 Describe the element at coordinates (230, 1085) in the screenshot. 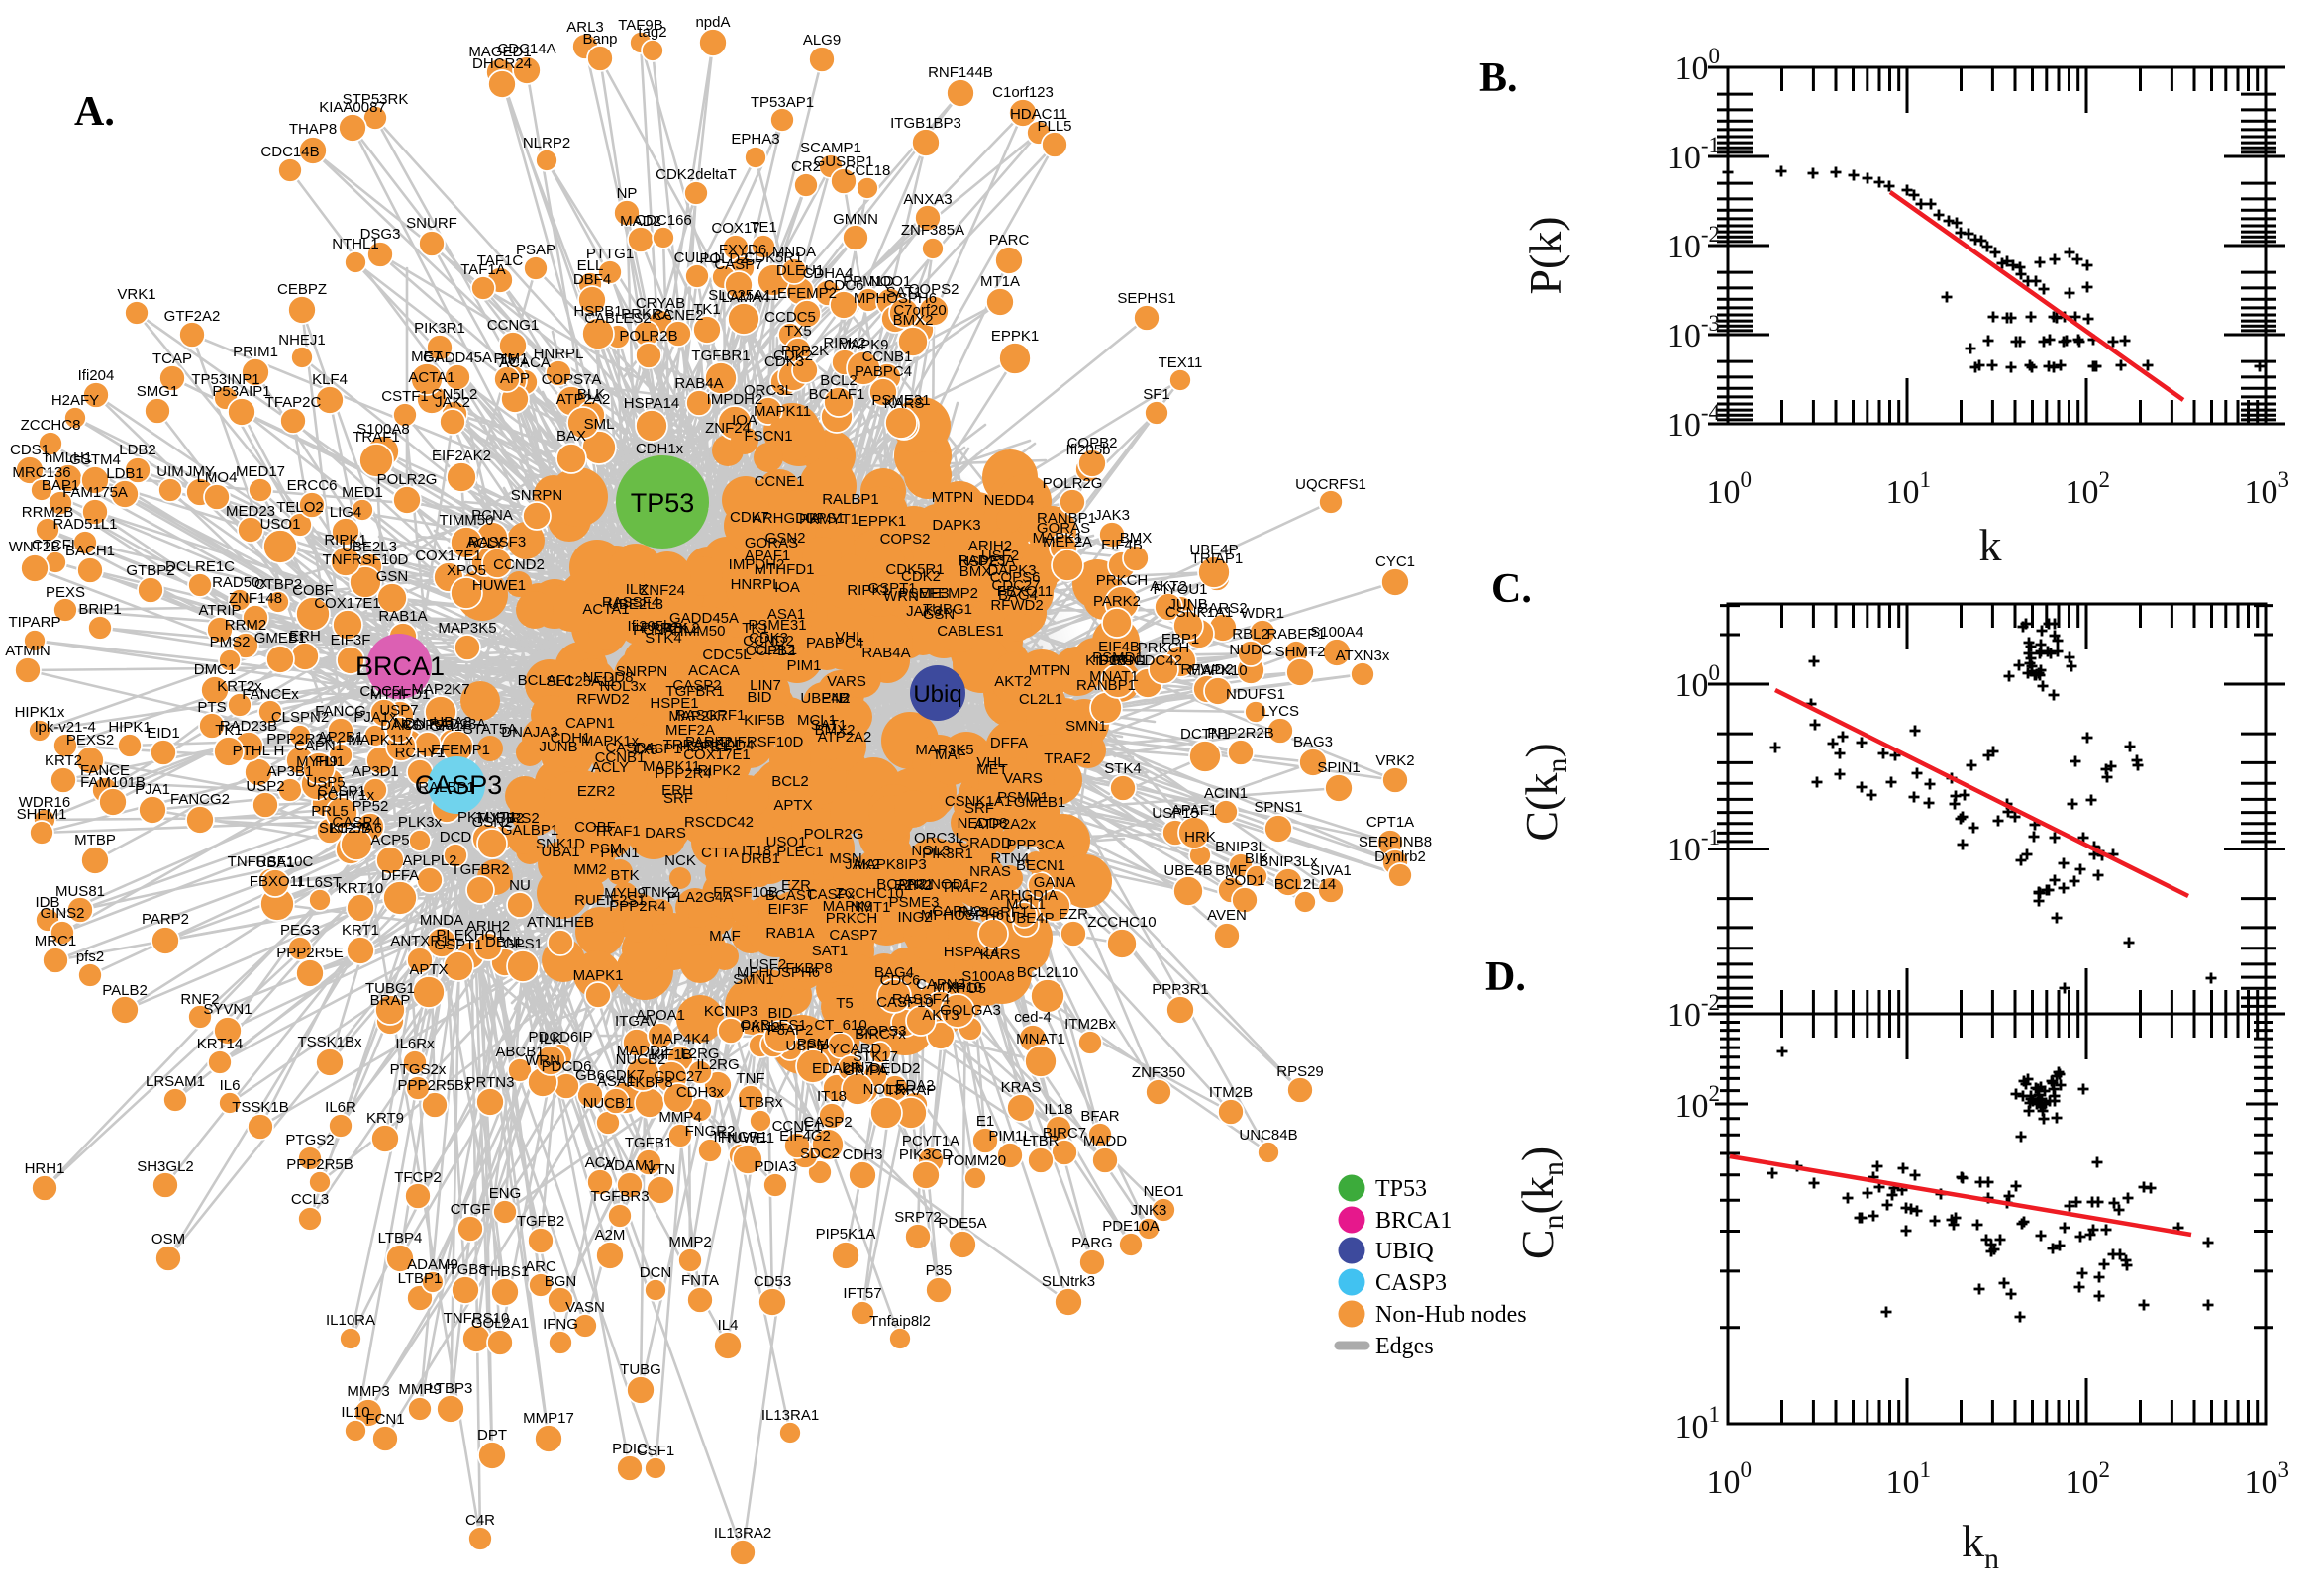

I see `svg-text: IL6` at that location.